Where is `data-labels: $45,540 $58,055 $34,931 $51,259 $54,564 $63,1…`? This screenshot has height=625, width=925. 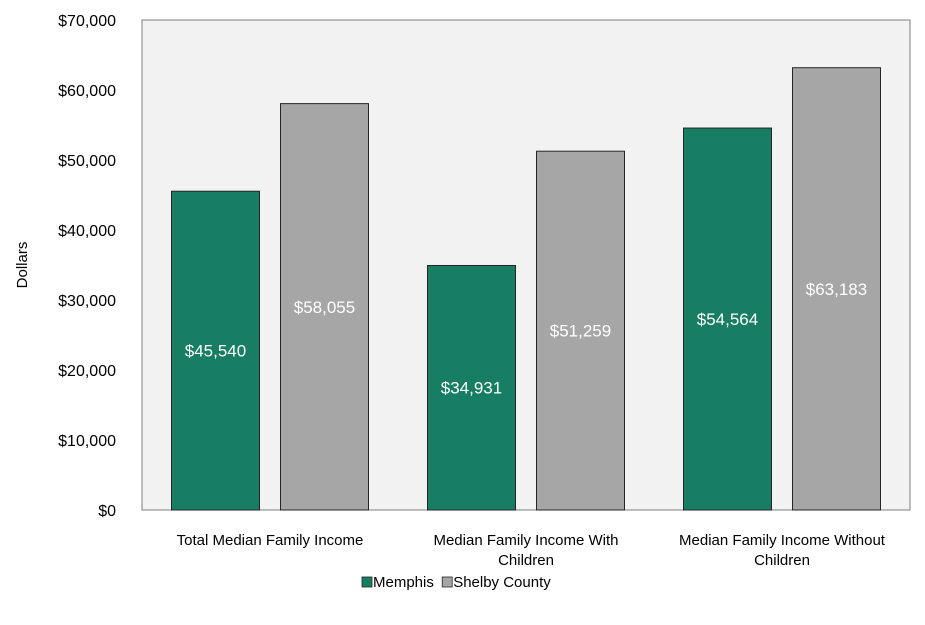 data-labels: $45,540 $58,055 $34,931 $51,259 $54,564 $63,1… is located at coordinates (526, 339).